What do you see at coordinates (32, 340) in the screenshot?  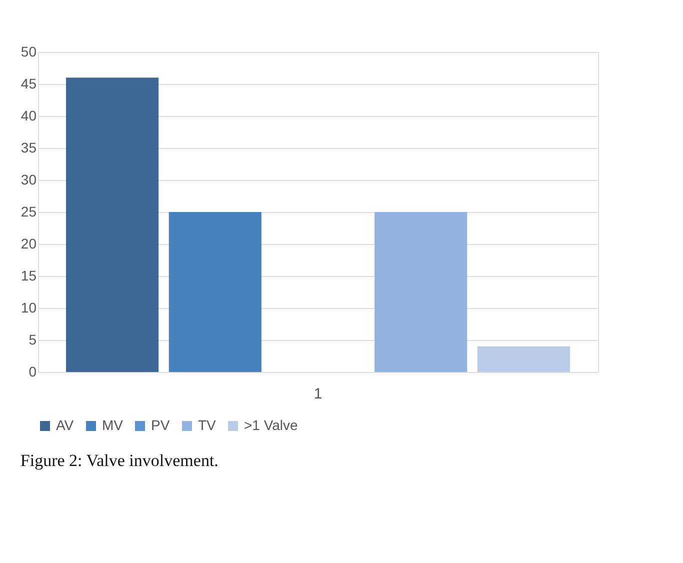 I see `y-tick-label: 5` at bounding box center [32, 340].